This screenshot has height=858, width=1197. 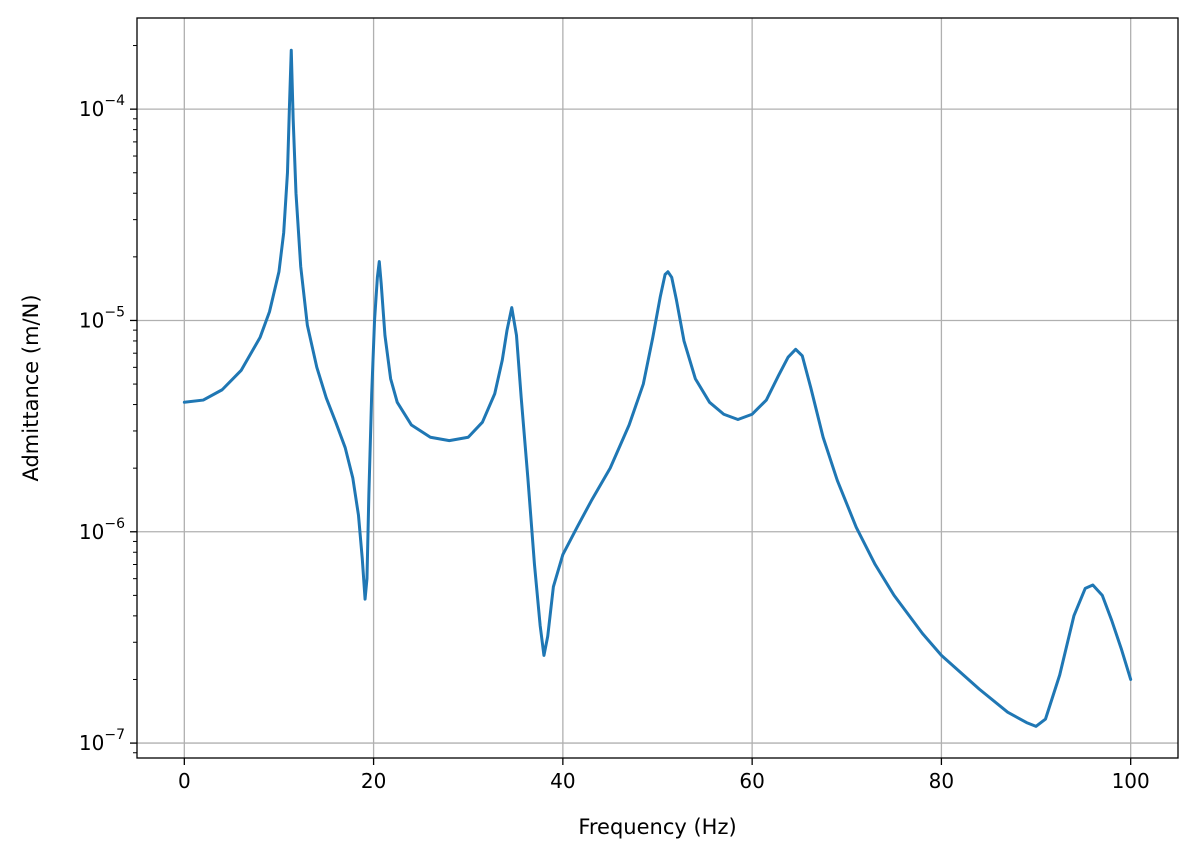 I want to click on x-tick-label: 0, so click(x=184, y=781).